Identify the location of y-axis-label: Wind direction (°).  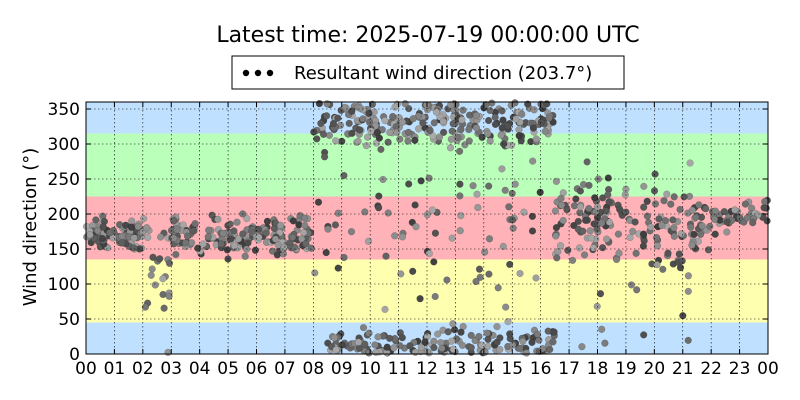
(30, 227).